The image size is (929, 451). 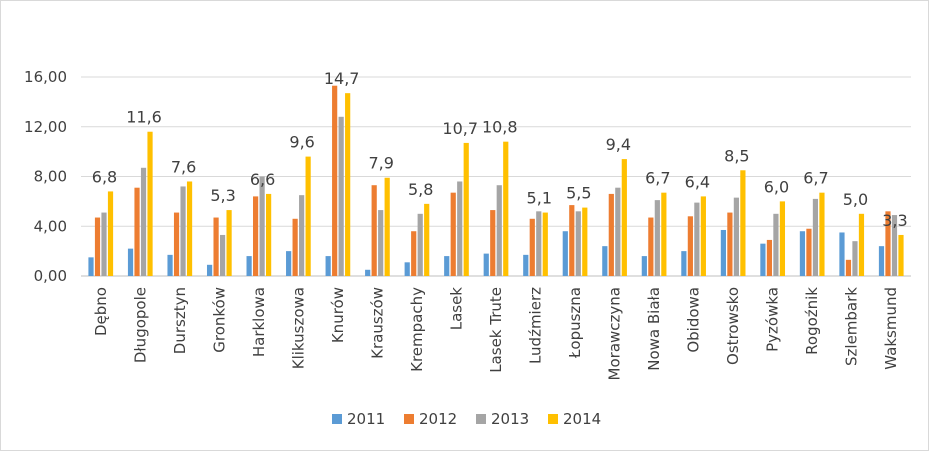 What do you see at coordinates (45, 127) in the screenshot?
I see `y-tick-label: 12,00` at bounding box center [45, 127].